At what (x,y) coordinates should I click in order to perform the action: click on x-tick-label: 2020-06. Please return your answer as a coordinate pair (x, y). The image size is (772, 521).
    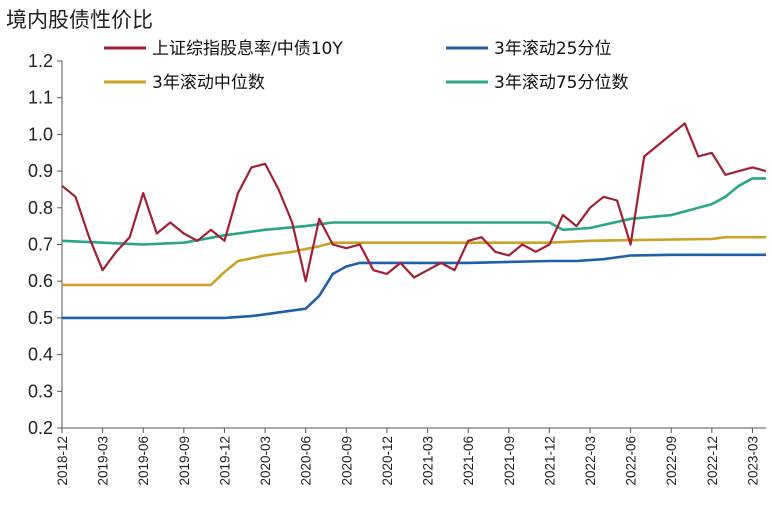
    Looking at the image, I should click on (306, 461).